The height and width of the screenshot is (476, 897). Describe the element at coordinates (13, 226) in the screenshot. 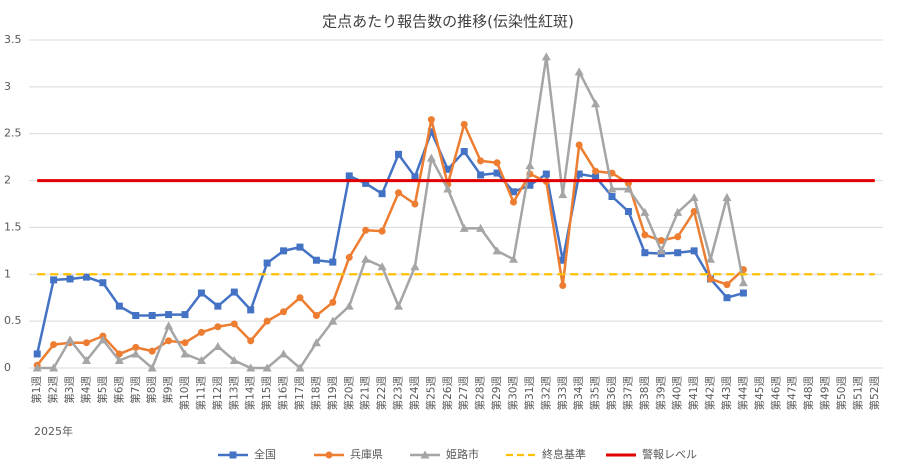

I see `y-tick-label: 1.5` at that location.